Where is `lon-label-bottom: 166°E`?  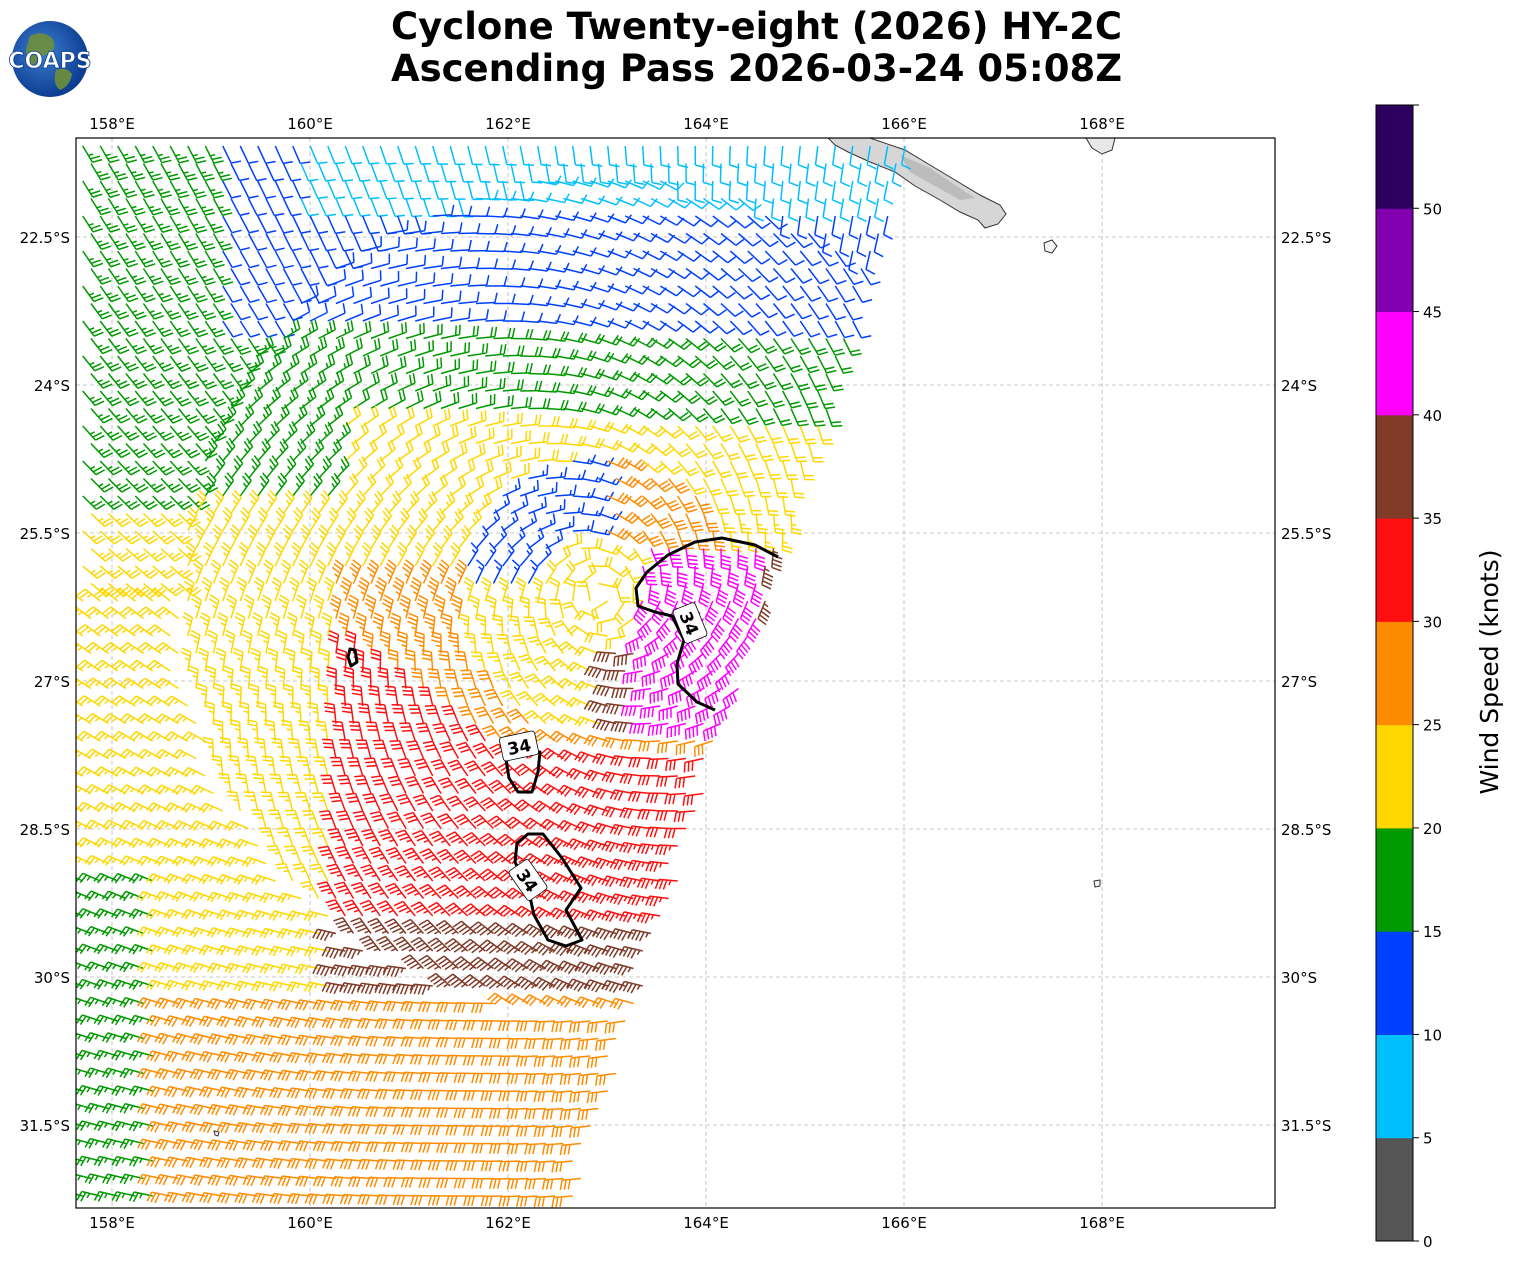
lon-label-bottom: 166°E is located at coordinates (904, 1223).